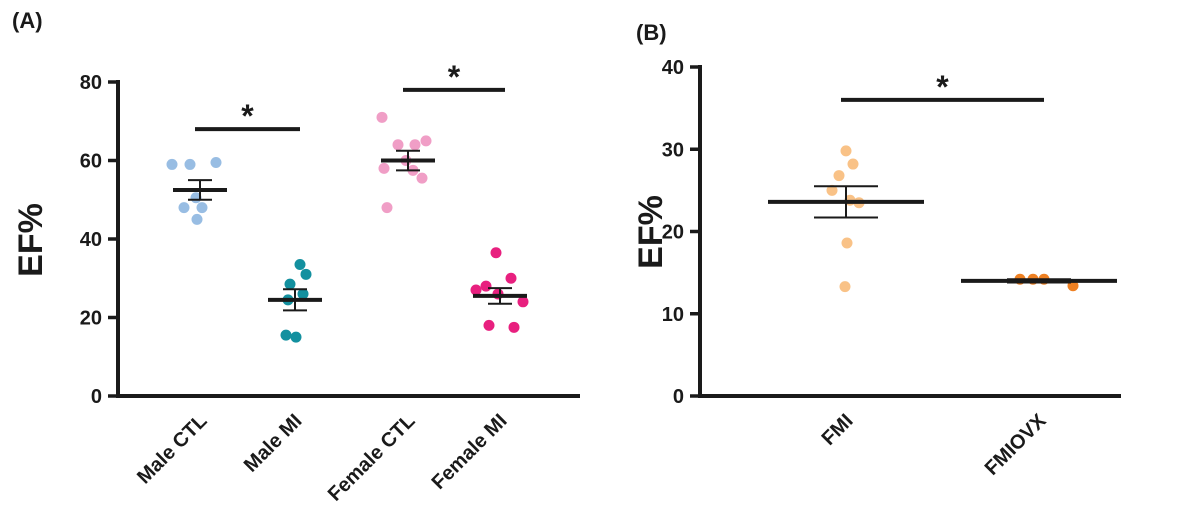  Describe the element at coordinates (91, 83) in the screenshot. I see `panel-a-y-tick-label: 80` at that location.